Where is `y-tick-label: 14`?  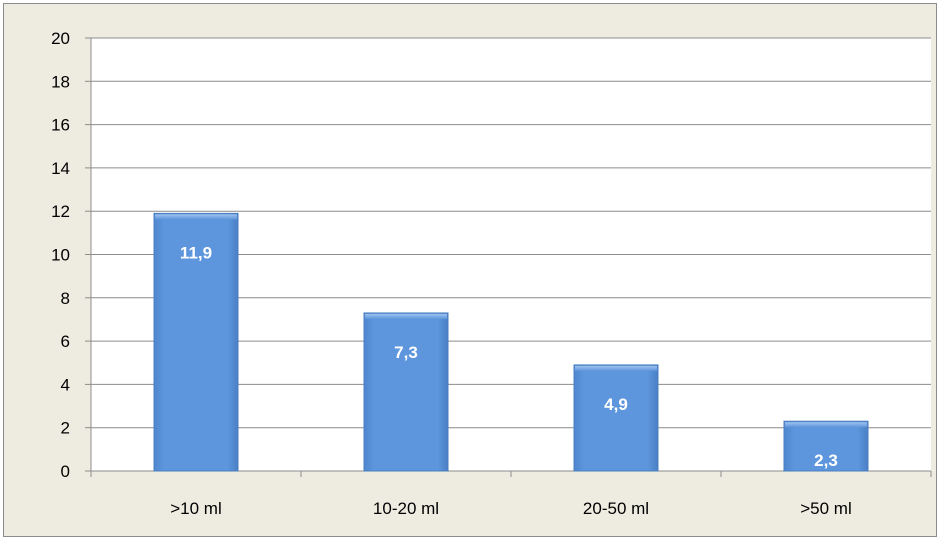
y-tick-label: 14 is located at coordinates (60, 168).